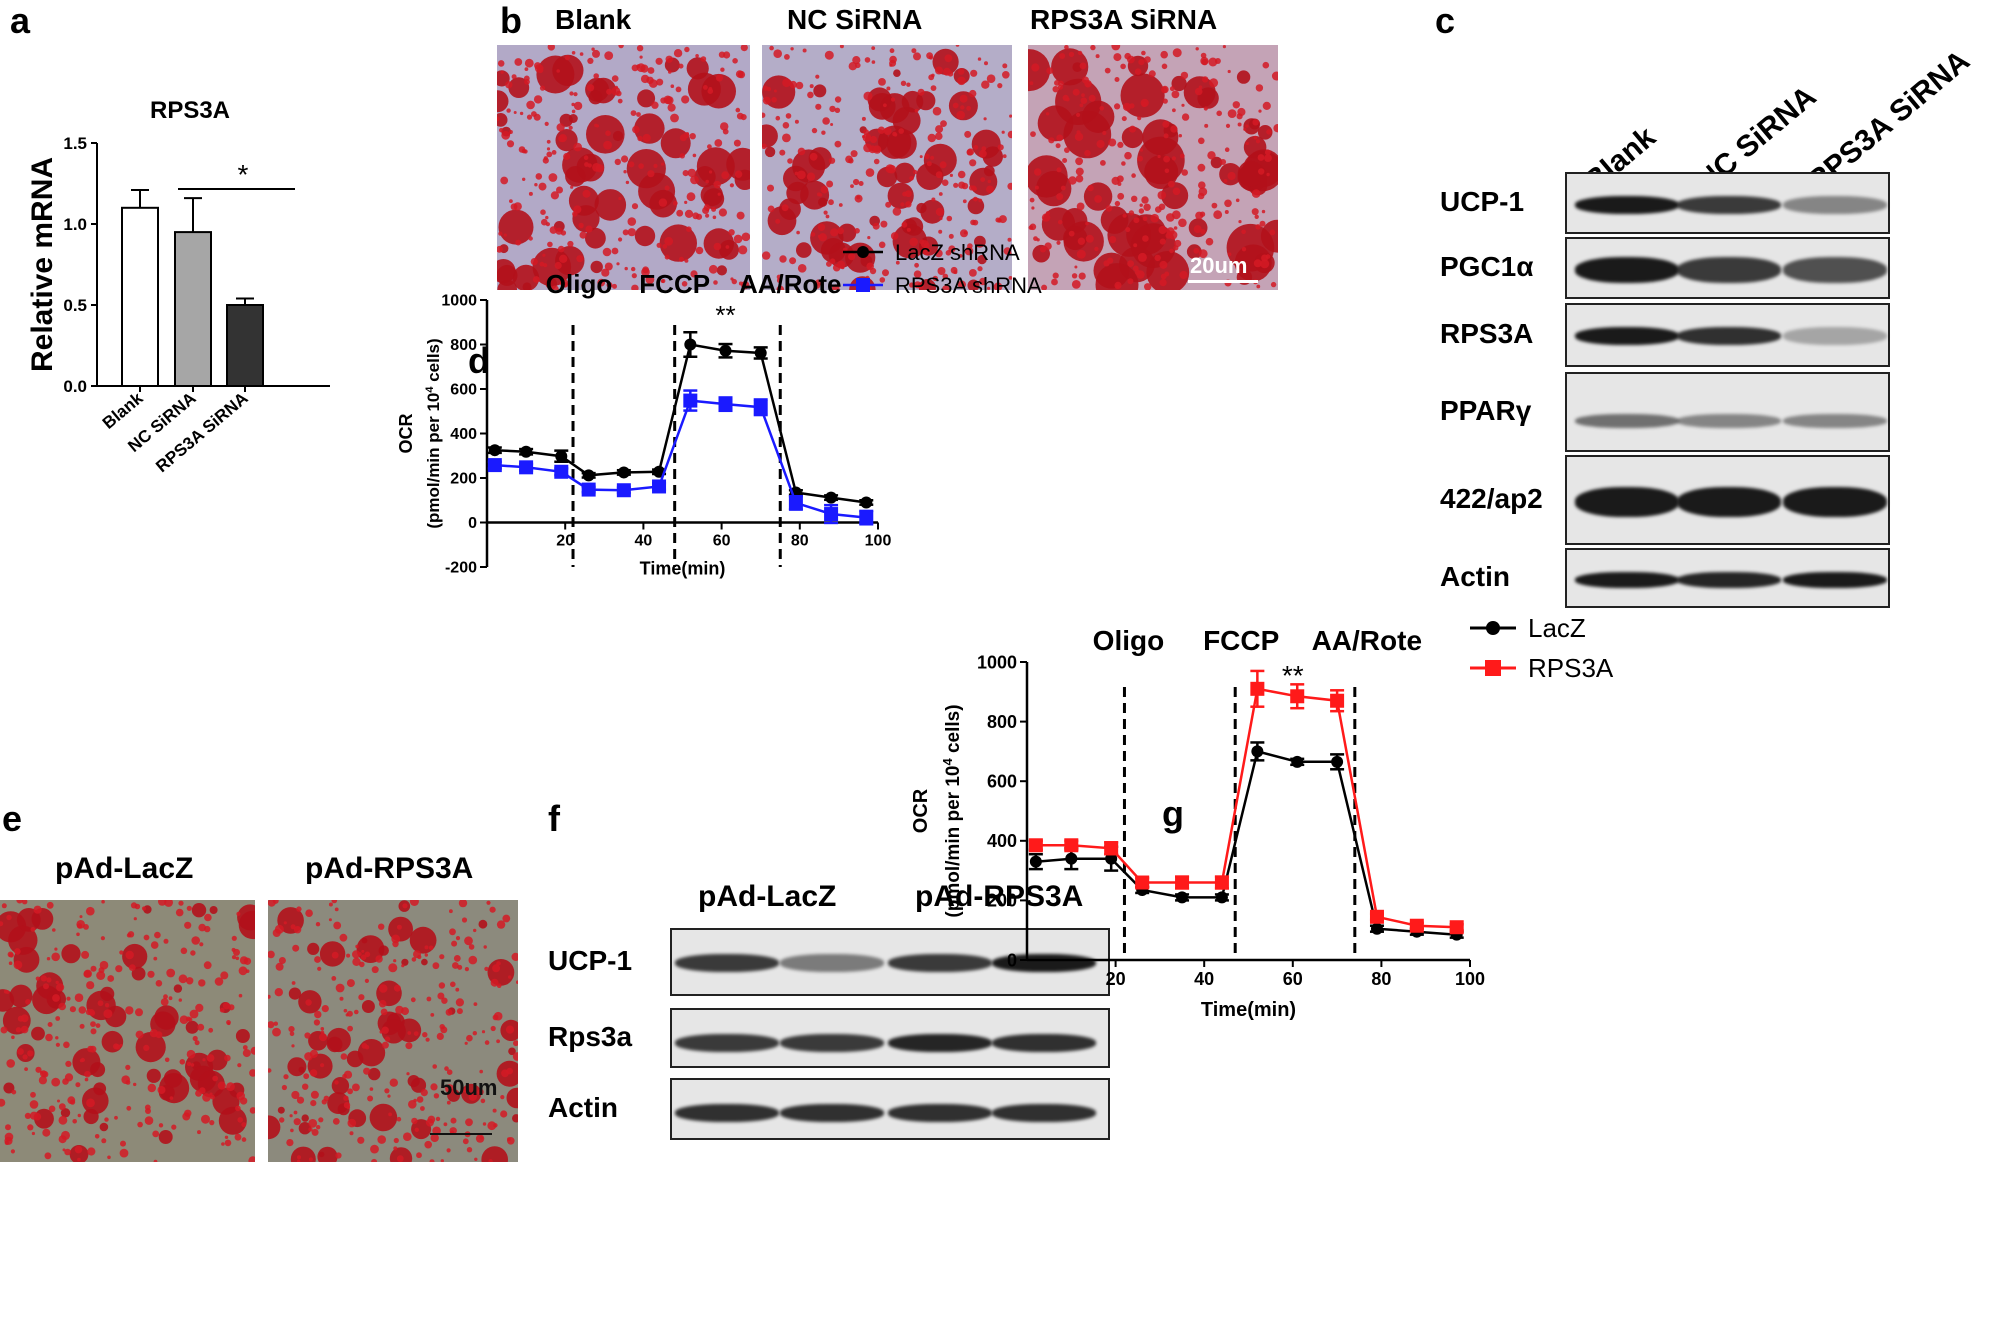 This screenshot has width=1995, height=1318. Describe the element at coordinates (1293, 675) in the screenshot. I see `ocr-g-significance: **` at that location.